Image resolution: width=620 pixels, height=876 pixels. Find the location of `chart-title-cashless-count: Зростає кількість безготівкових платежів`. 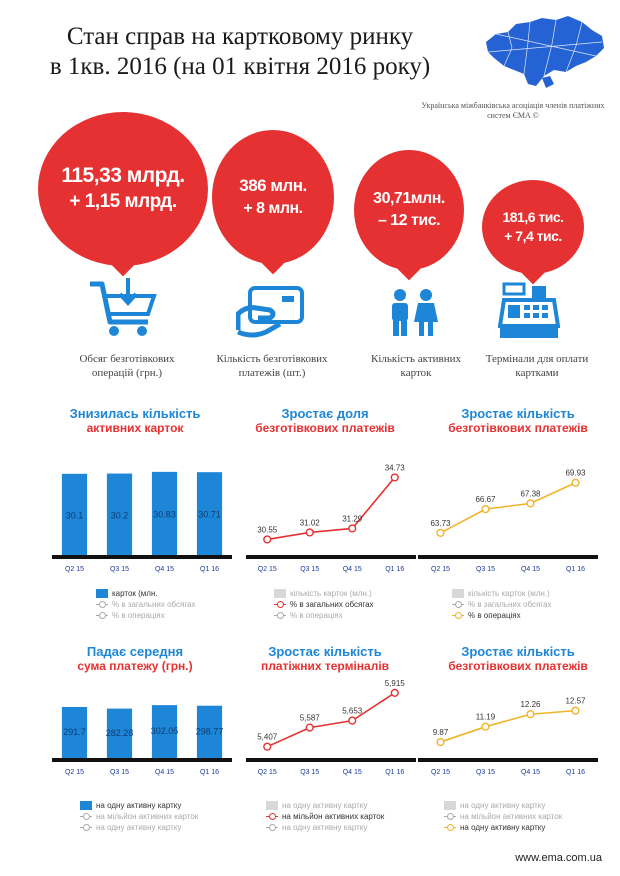

chart-title-cashless-count: Зростає кількість безготівкових платежів is located at coordinates (518, 420).